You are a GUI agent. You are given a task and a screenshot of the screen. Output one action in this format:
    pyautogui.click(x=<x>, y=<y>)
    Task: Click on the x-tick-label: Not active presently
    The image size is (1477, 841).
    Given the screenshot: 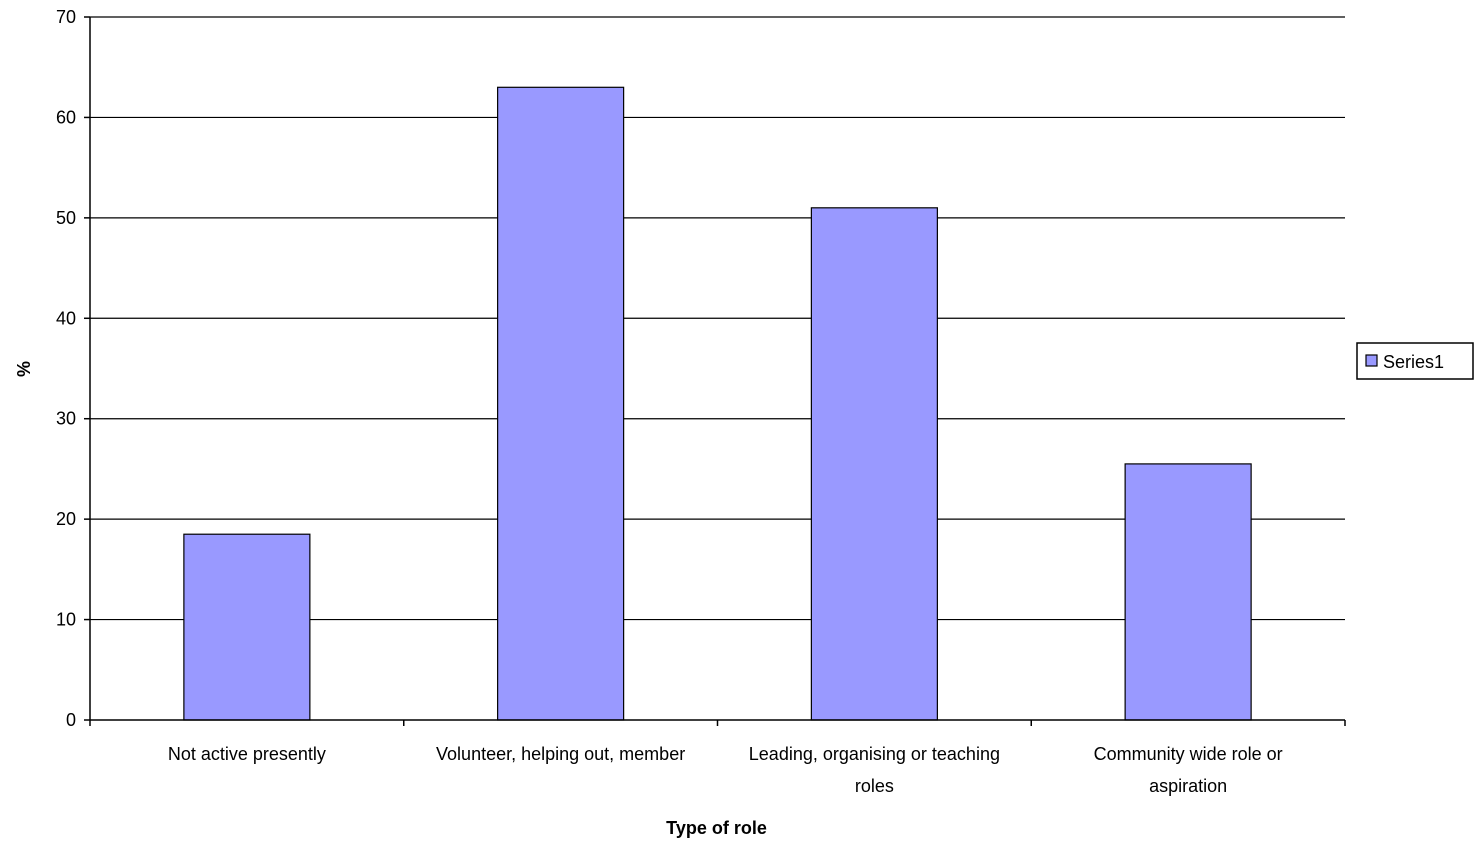 What is the action you would take?
    pyautogui.click(x=247, y=754)
    